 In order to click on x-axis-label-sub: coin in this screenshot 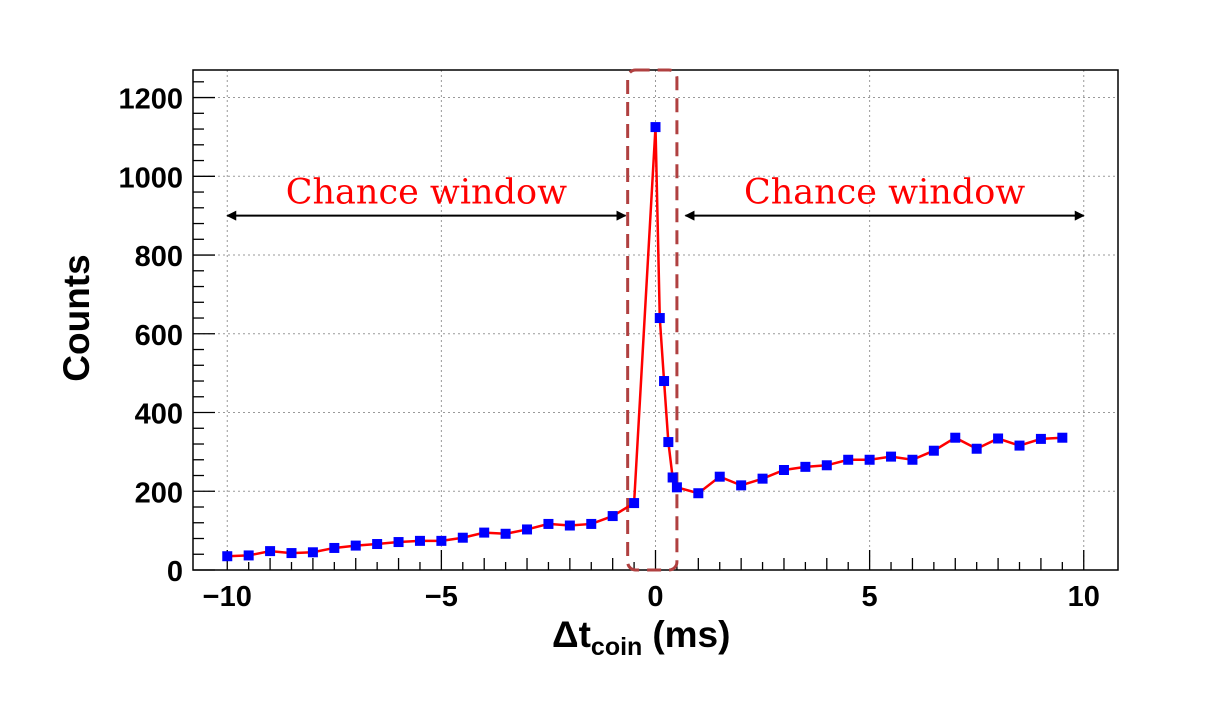, I will do `click(616, 647)`.